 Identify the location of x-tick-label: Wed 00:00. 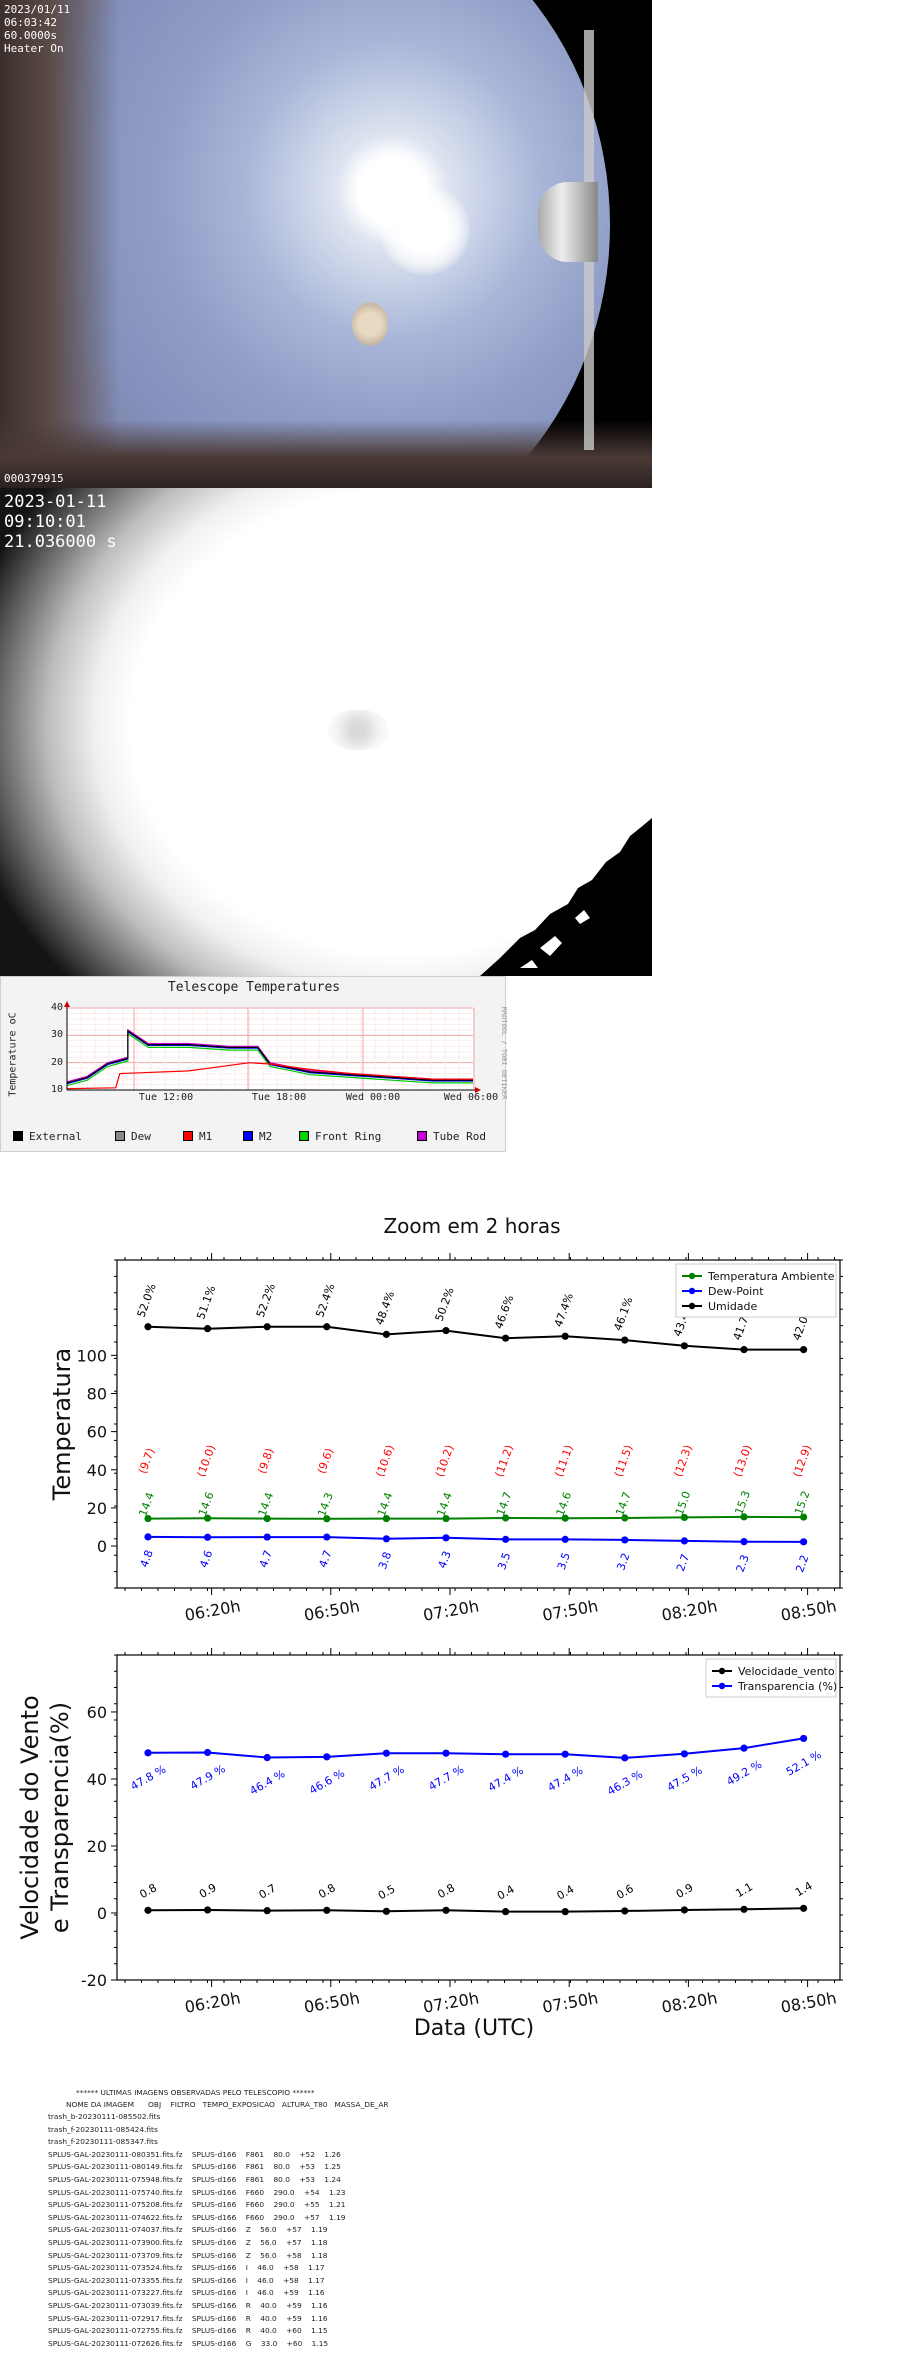
(373, 1097).